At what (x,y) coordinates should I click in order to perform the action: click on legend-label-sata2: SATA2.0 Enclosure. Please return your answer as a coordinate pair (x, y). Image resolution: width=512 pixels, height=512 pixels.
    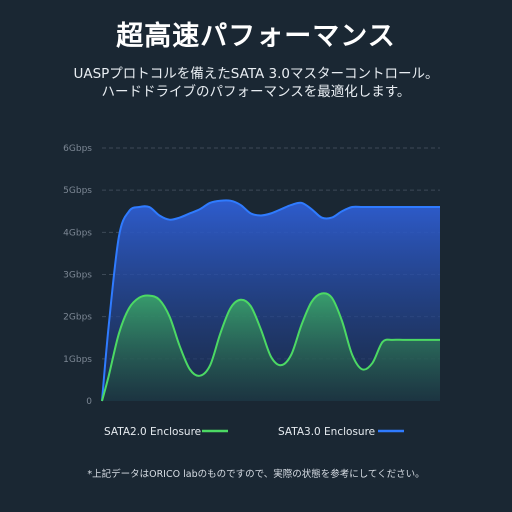
    Looking at the image, I should click on (152, 432).